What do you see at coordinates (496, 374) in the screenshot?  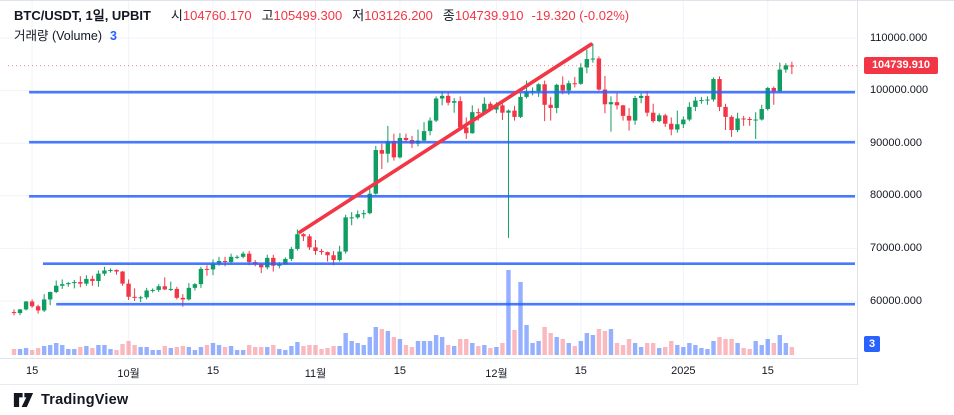 I see `time-axis-label: 12월` at bounding box center [496, 374].